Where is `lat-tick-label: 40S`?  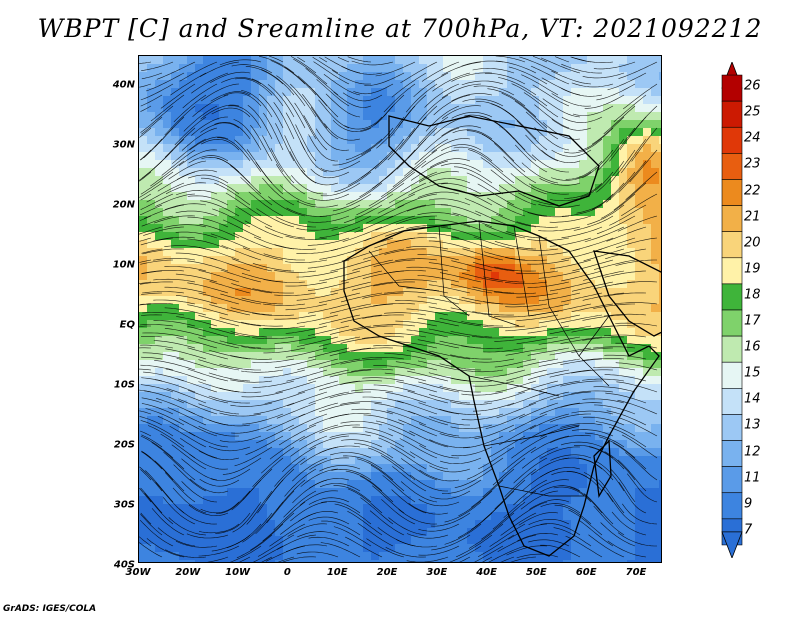 lat-tick-label: 40S is located at coordinates (124, 565).